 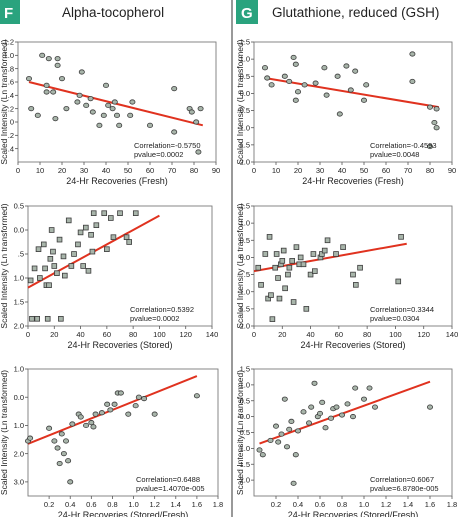 What do you see at coordinates (353, 513) in the screenshot?
I see `x-axis-title: 24-Hr Recoveries (Stored/Fresh)` at bounding box center [353, 513].